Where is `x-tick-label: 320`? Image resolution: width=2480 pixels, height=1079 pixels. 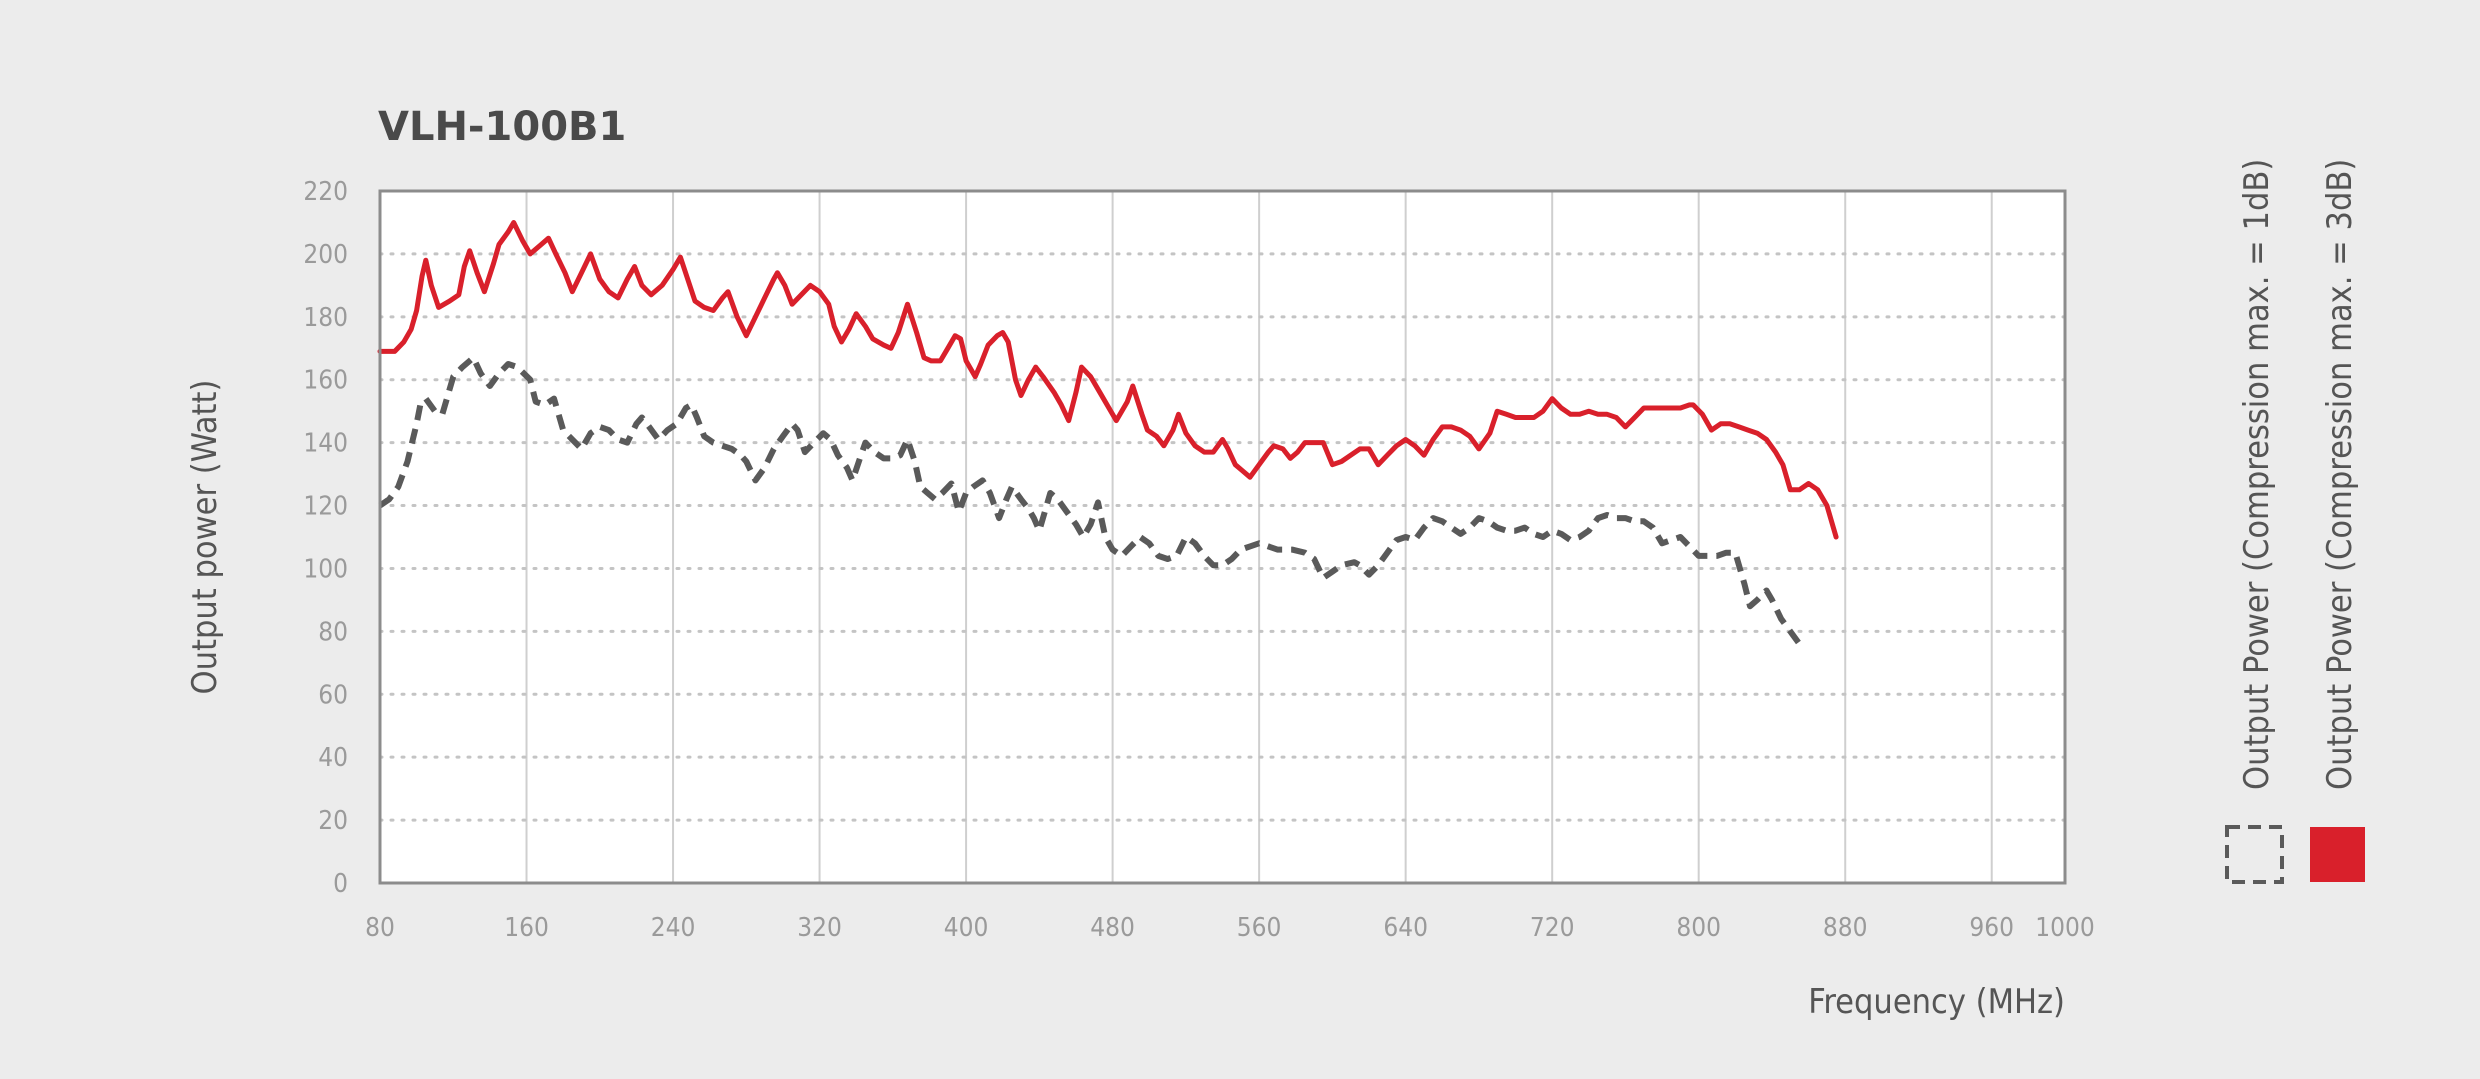
x-tick-label: 320 is located at coordinates (819, 928).